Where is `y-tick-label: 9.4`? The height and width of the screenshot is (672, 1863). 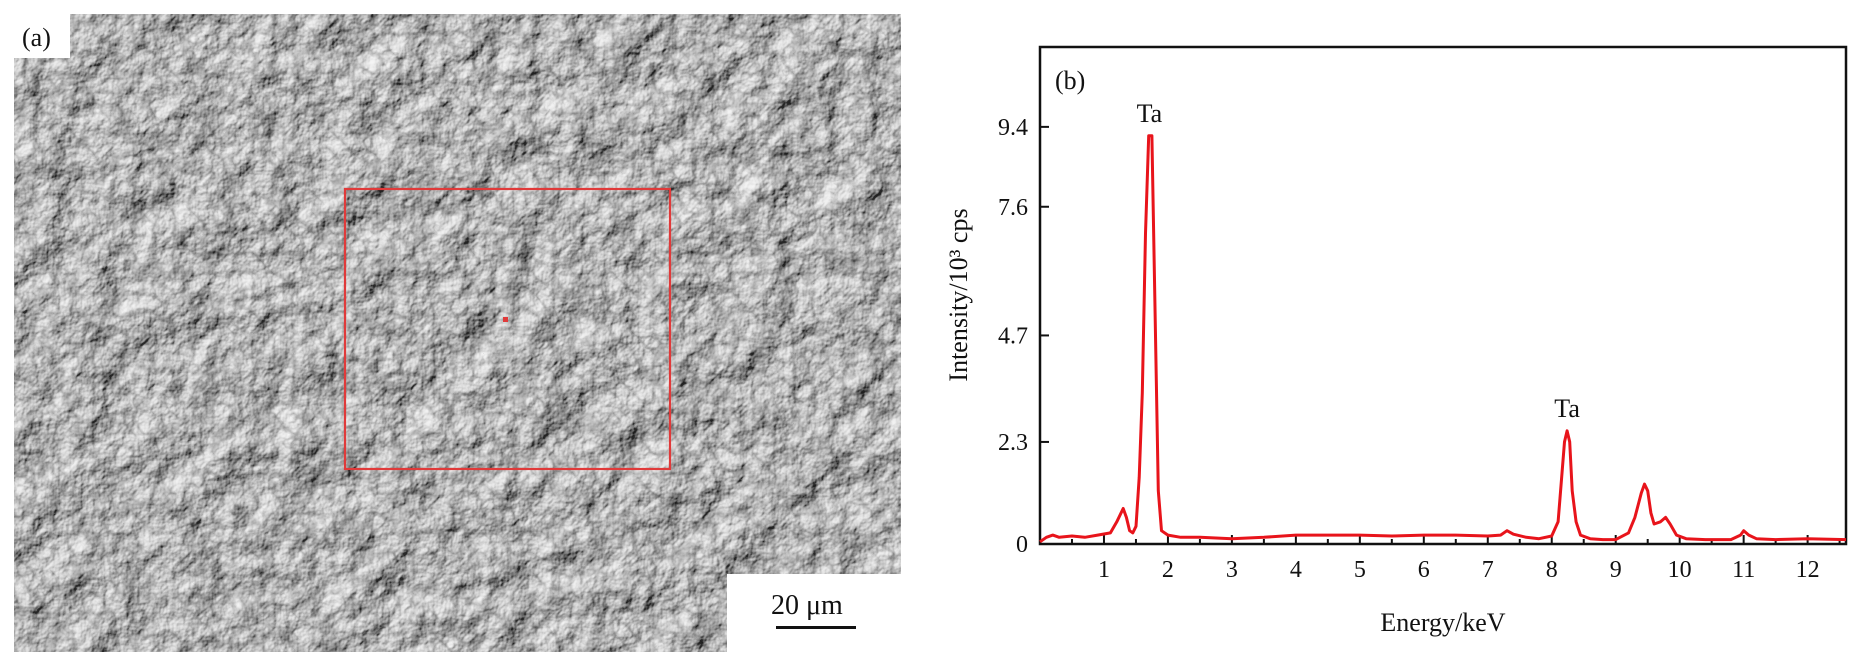
y-tick-label: 9.4 is located at coordinates (1013, 128).